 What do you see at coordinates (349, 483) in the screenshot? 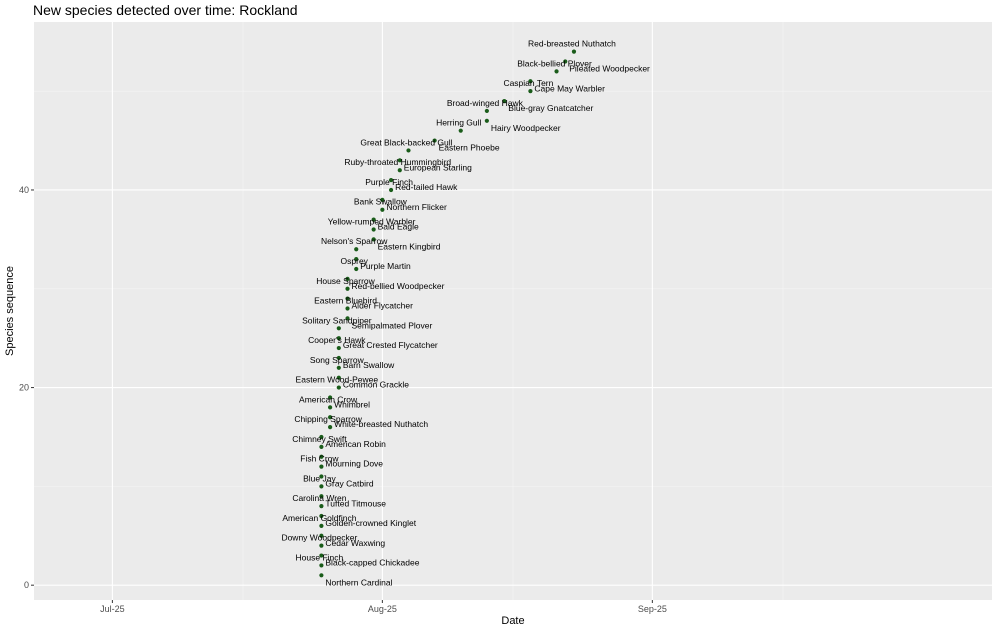
I see `point-label: Gray Catbird` at bounding box center [349, 483].